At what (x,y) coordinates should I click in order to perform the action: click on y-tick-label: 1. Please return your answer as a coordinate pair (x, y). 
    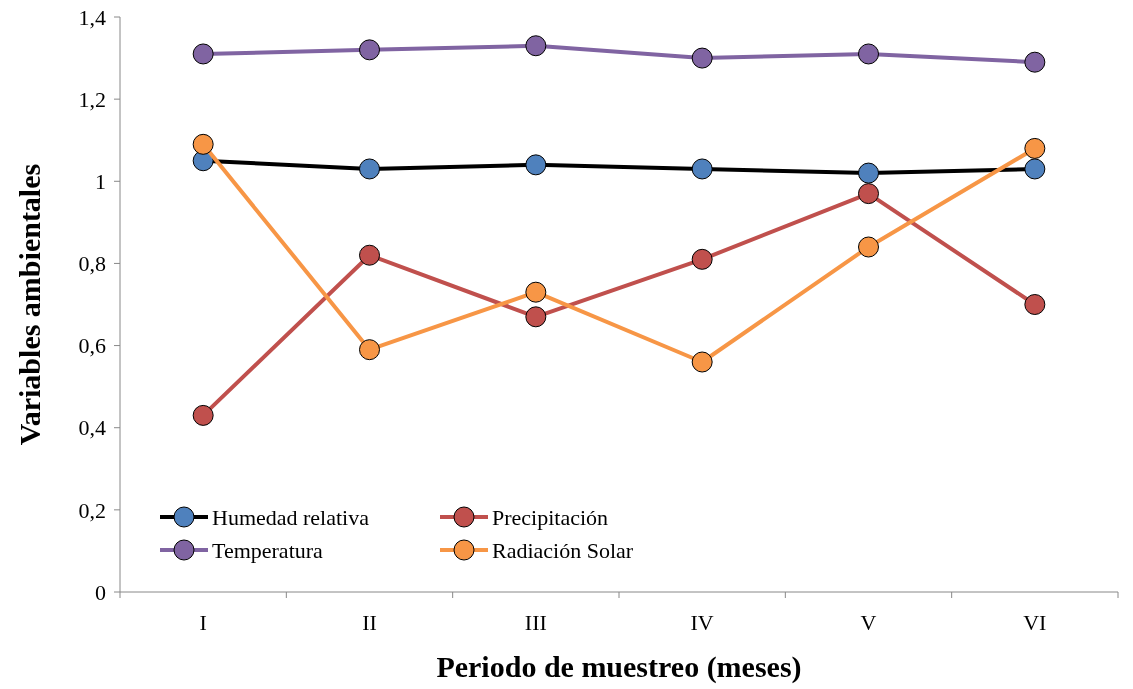
    Looking at the image, I should click on (100, 181).